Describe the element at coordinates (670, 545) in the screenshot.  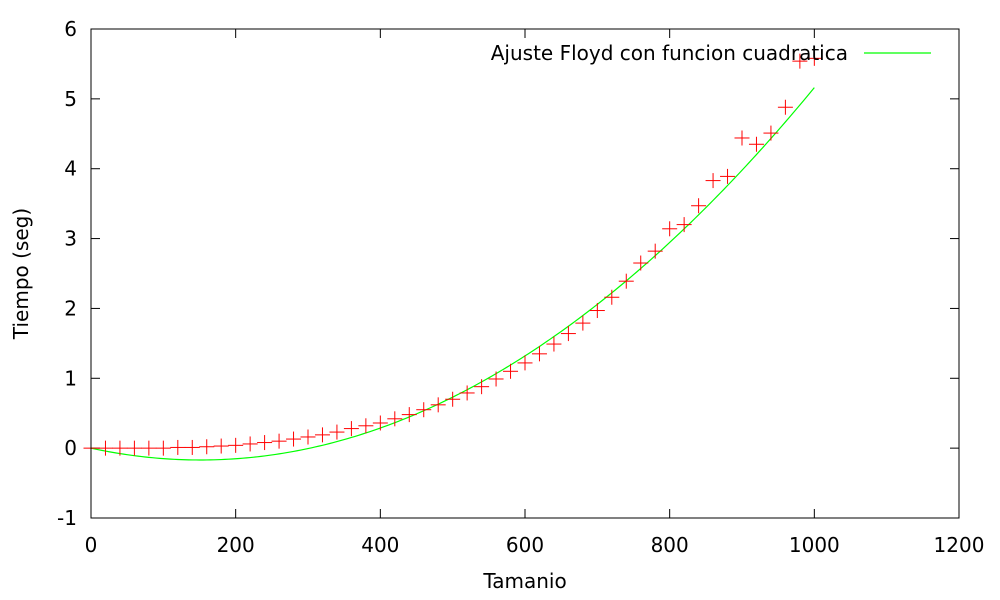
I see `x-tick-label: 800` at that location.